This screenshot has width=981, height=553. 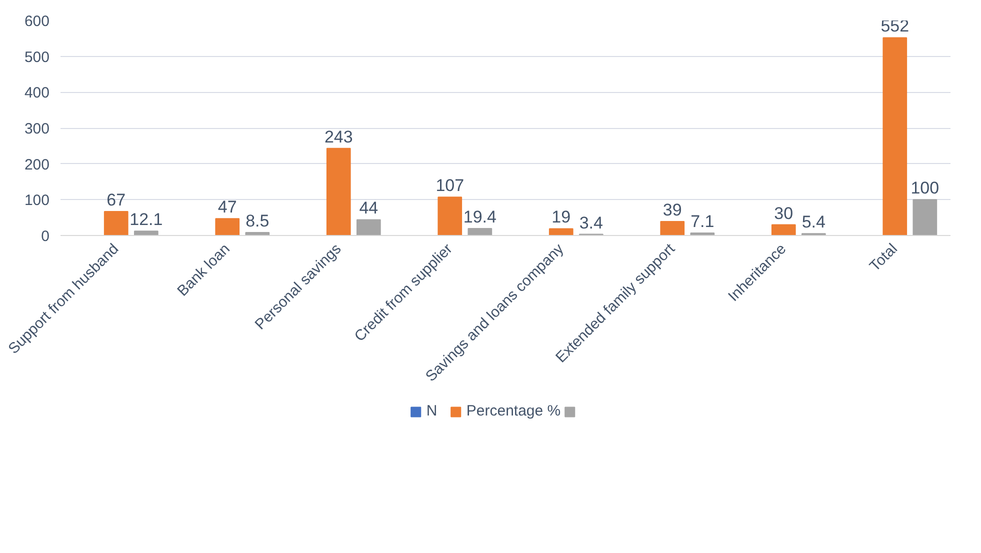 I want to click on y-tick-label: 300, so click(x=37, y=129).